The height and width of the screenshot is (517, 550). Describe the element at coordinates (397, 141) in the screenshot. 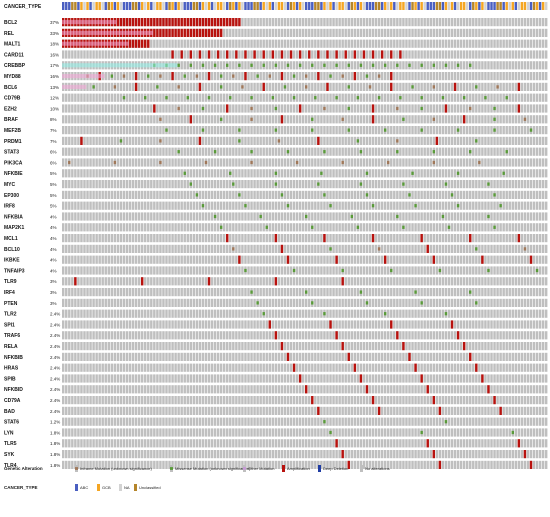

I see `inframe-mark` at that location.